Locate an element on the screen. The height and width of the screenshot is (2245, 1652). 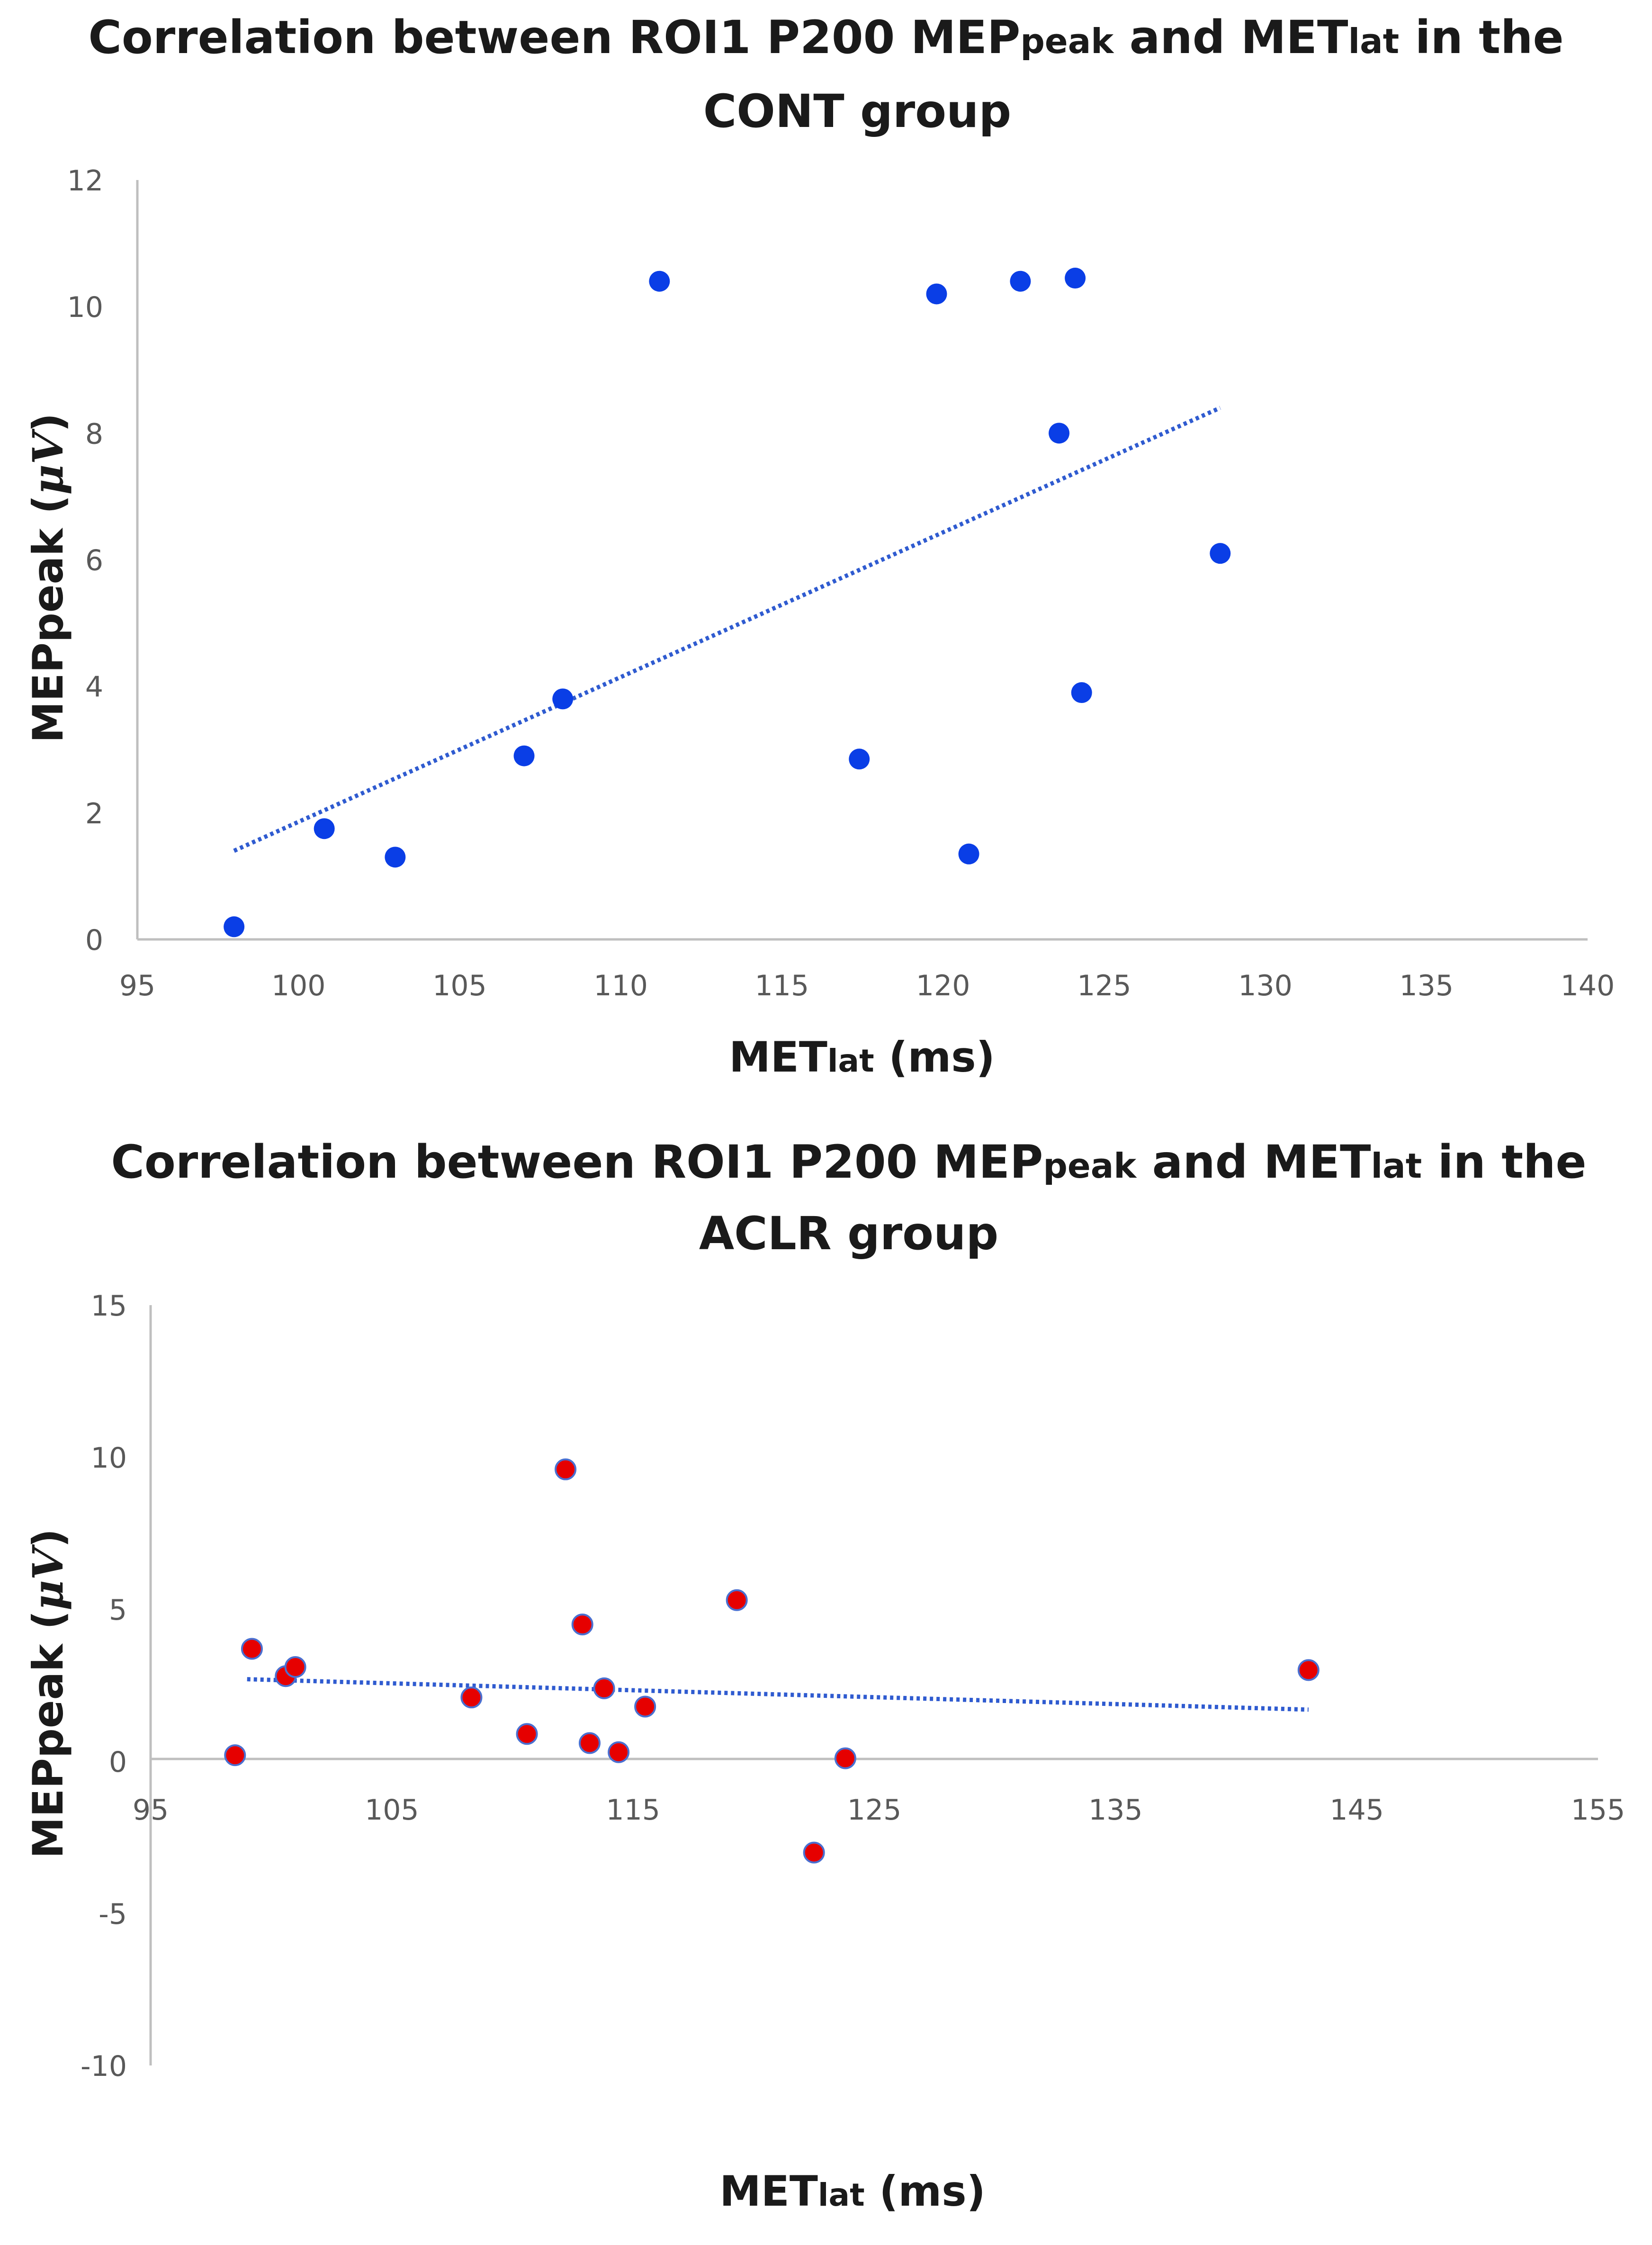
y-tick-label: -10 is located at coordinates (104, 2066).